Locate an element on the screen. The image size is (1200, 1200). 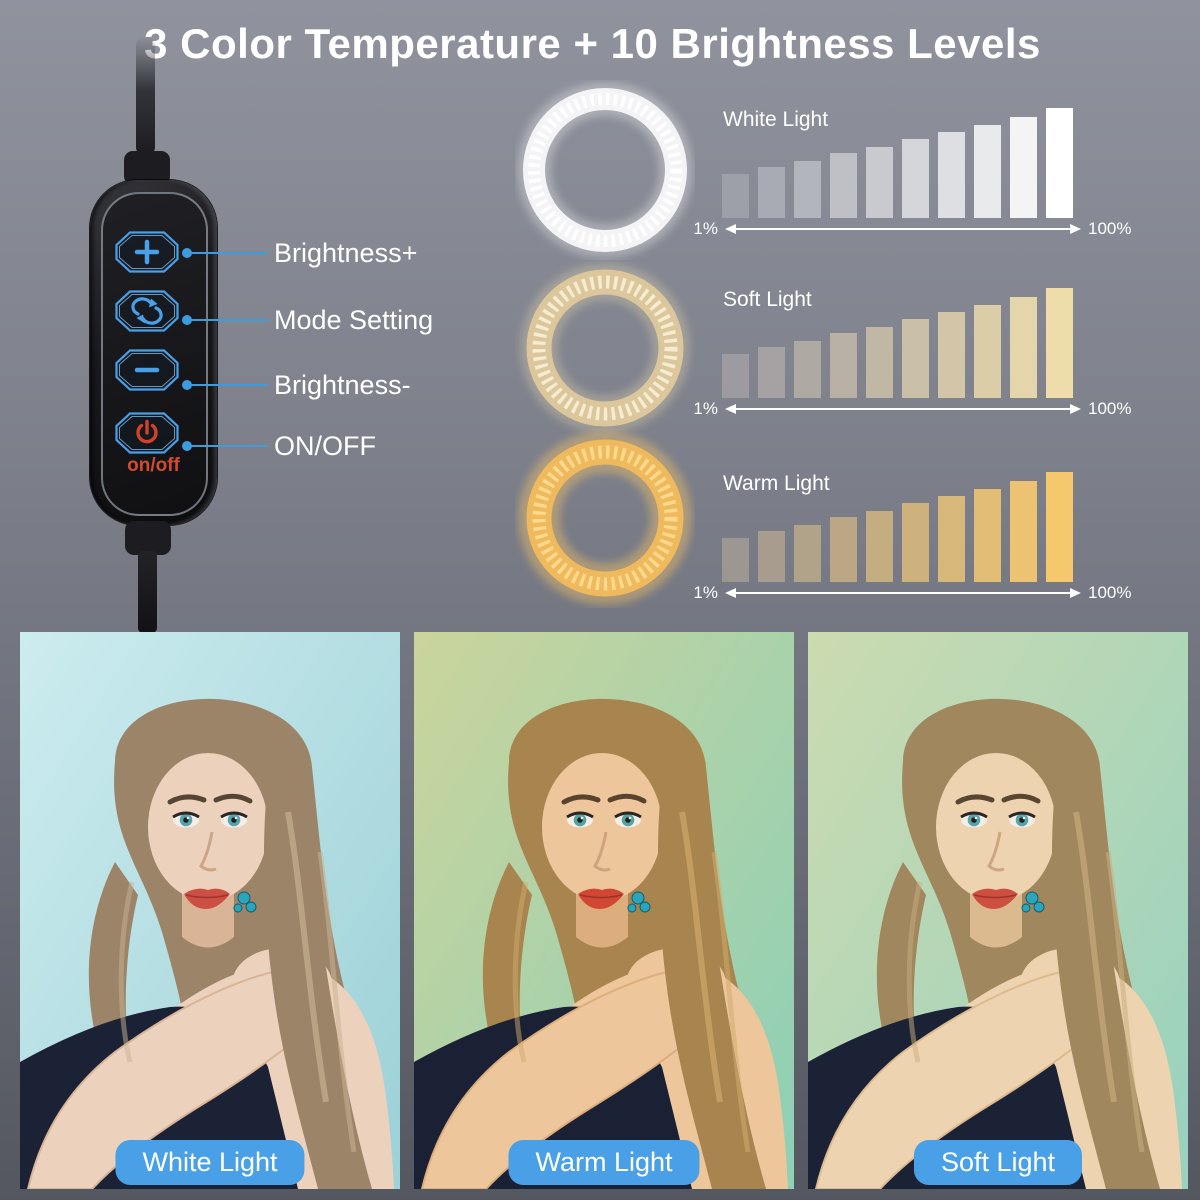
photo-panel-warm-light: Warm Light is located at coordinates (604, 910).